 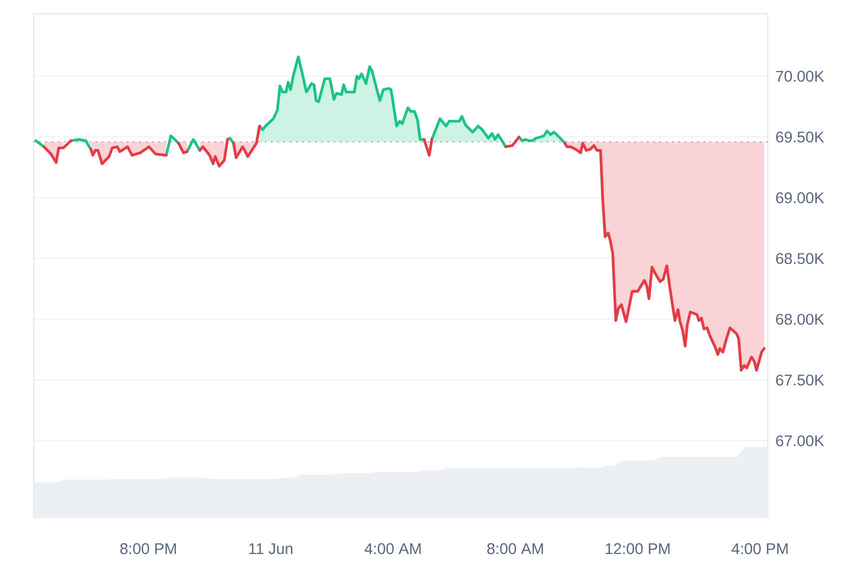 I want to click on y-tick-label: 70.00K, so click(x=800, y=76).